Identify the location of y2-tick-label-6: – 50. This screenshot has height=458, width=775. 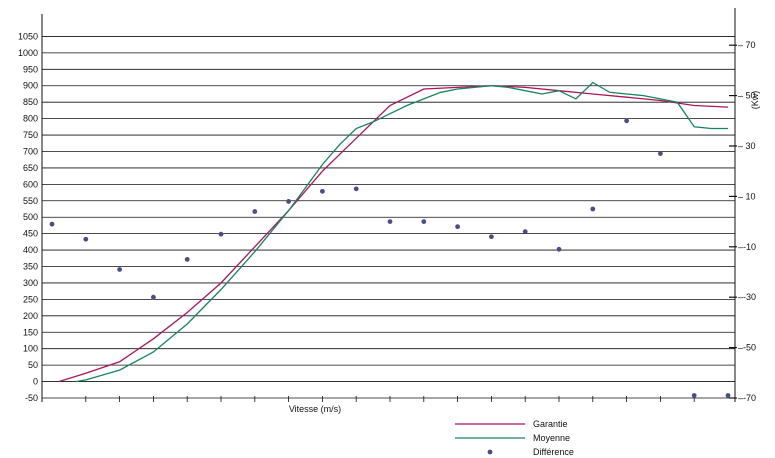
(747, 96).